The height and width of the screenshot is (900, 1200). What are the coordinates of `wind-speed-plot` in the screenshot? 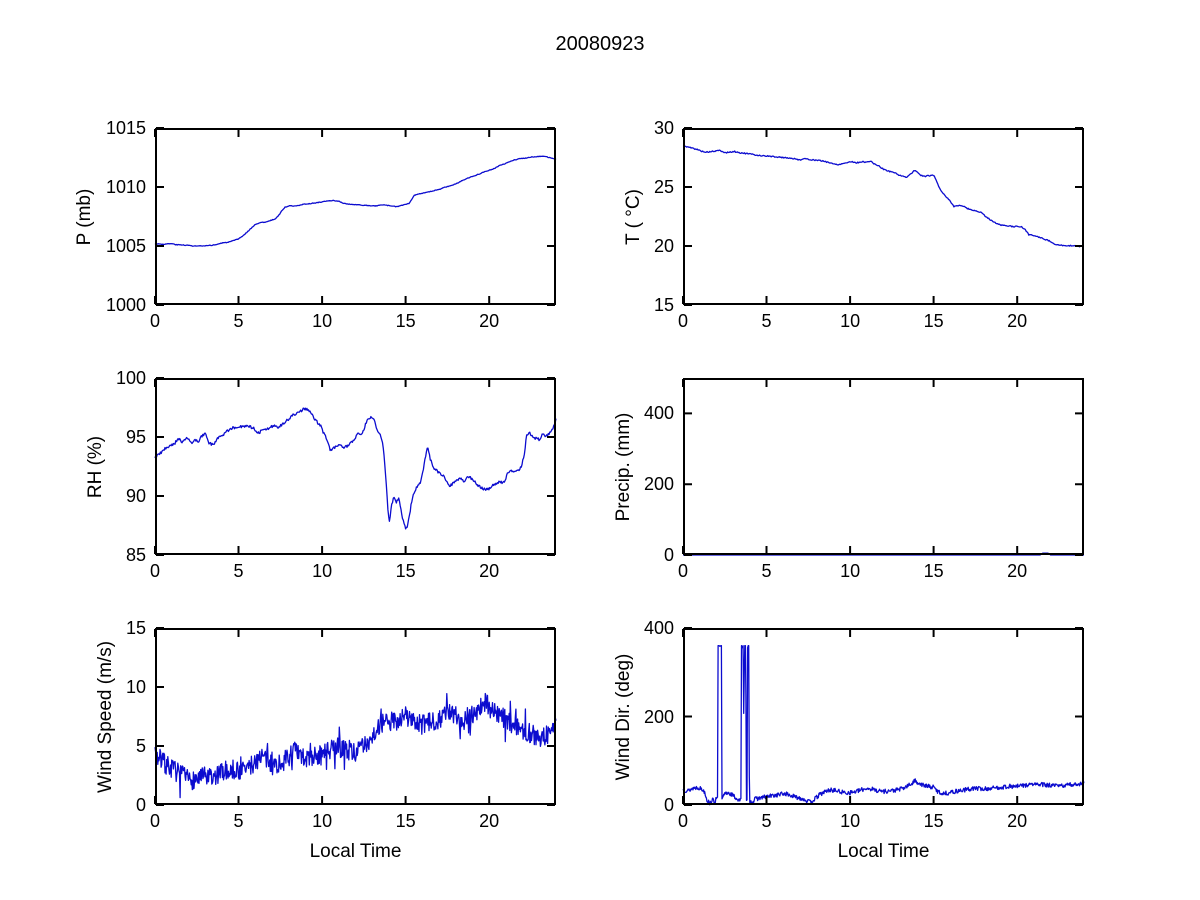 It's located at (355, 716).